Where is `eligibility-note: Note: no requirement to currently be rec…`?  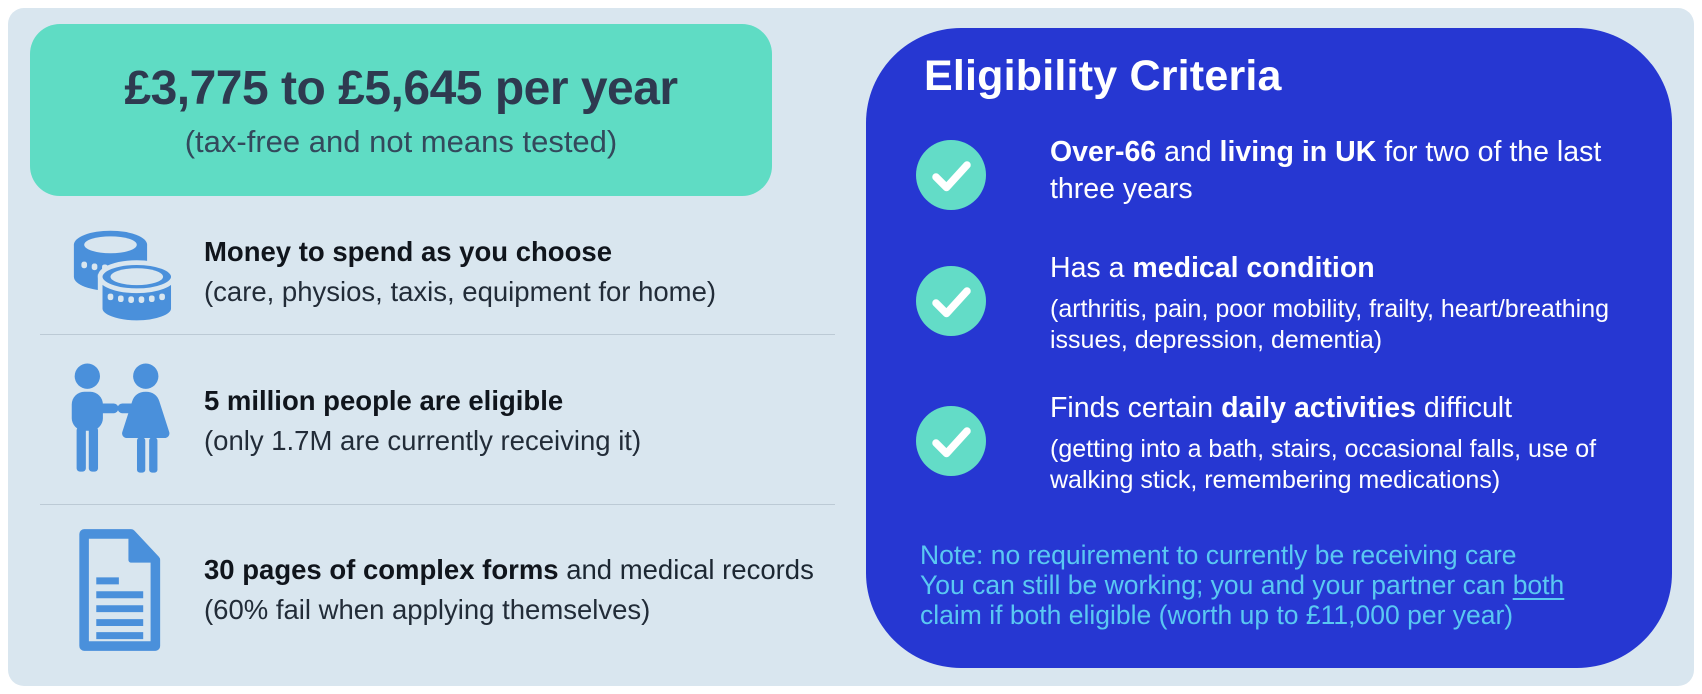
eligibility-note: Note: no requirement to currently be rec… is located at coordinates (1242, 585).